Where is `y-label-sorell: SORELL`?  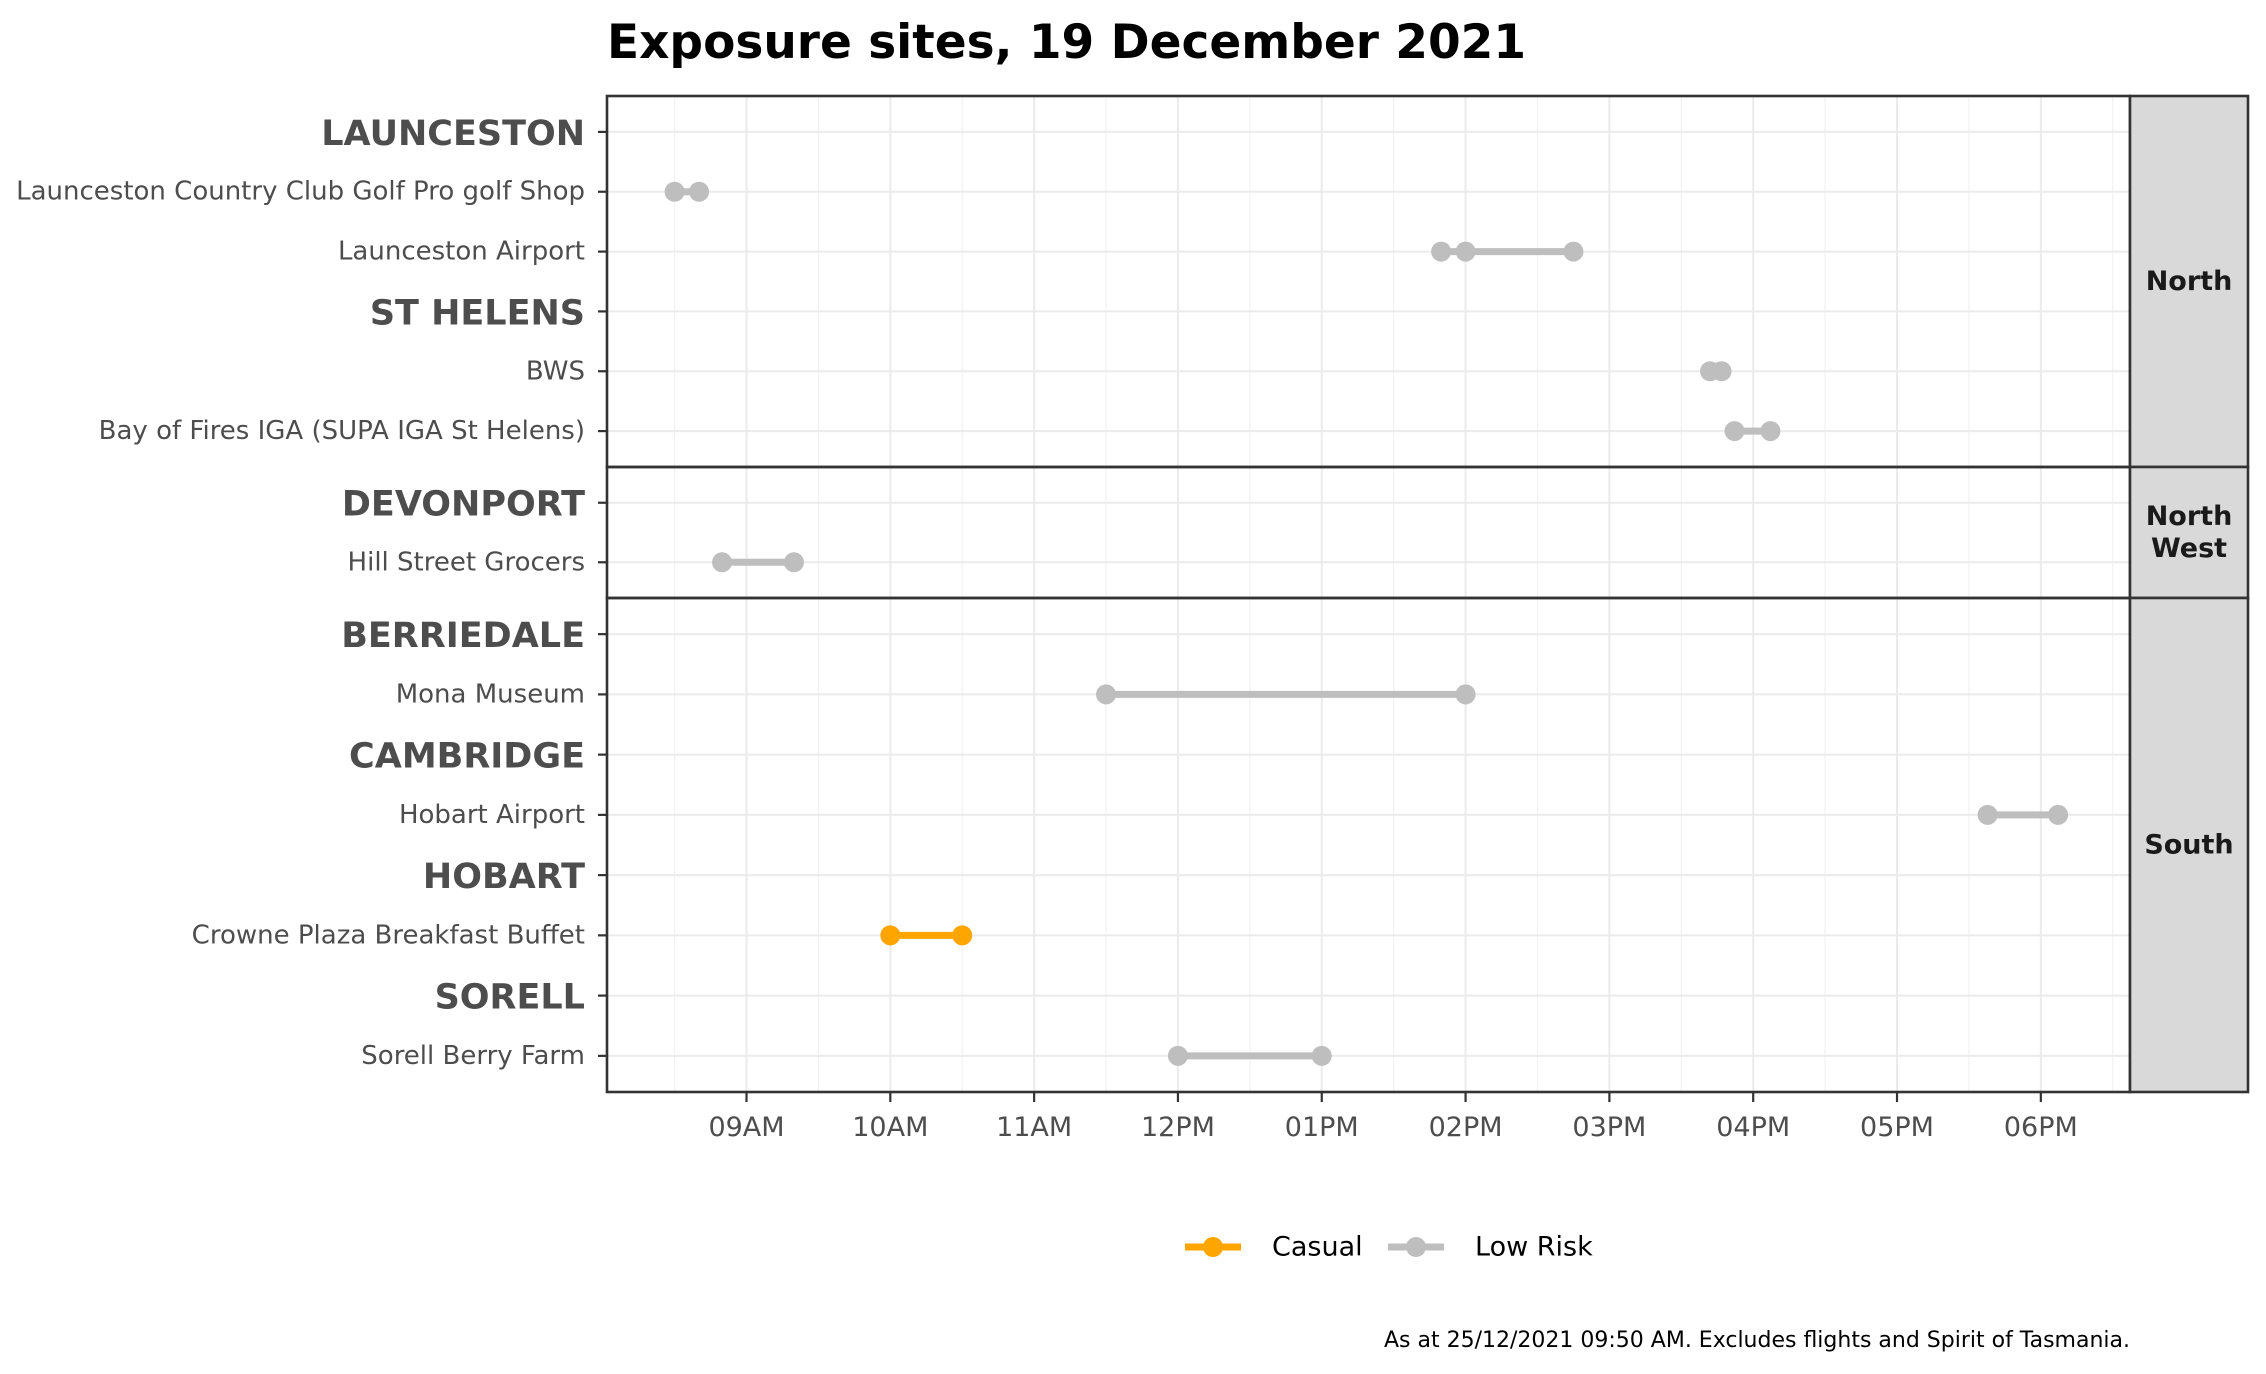
y-label-sorell: SORELL is located at coordinates (510, 998).